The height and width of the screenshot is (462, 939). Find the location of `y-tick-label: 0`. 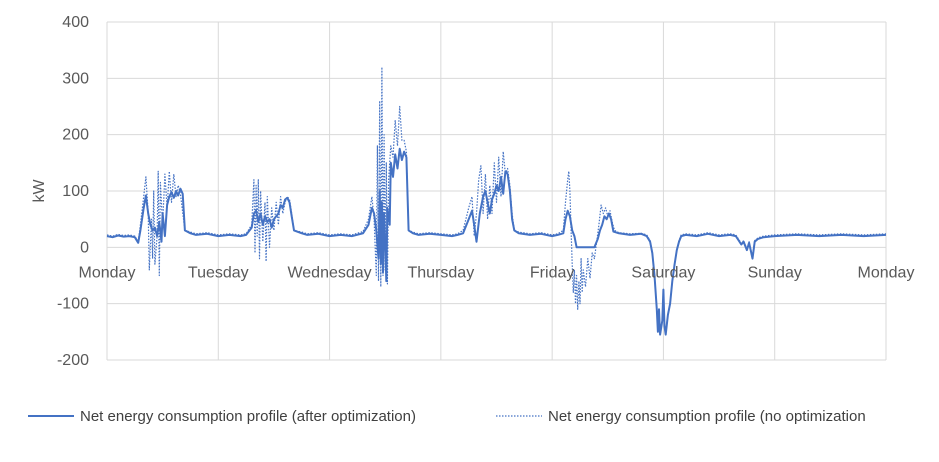

y-tick-label: 0 is located at coordinates (84, 247).